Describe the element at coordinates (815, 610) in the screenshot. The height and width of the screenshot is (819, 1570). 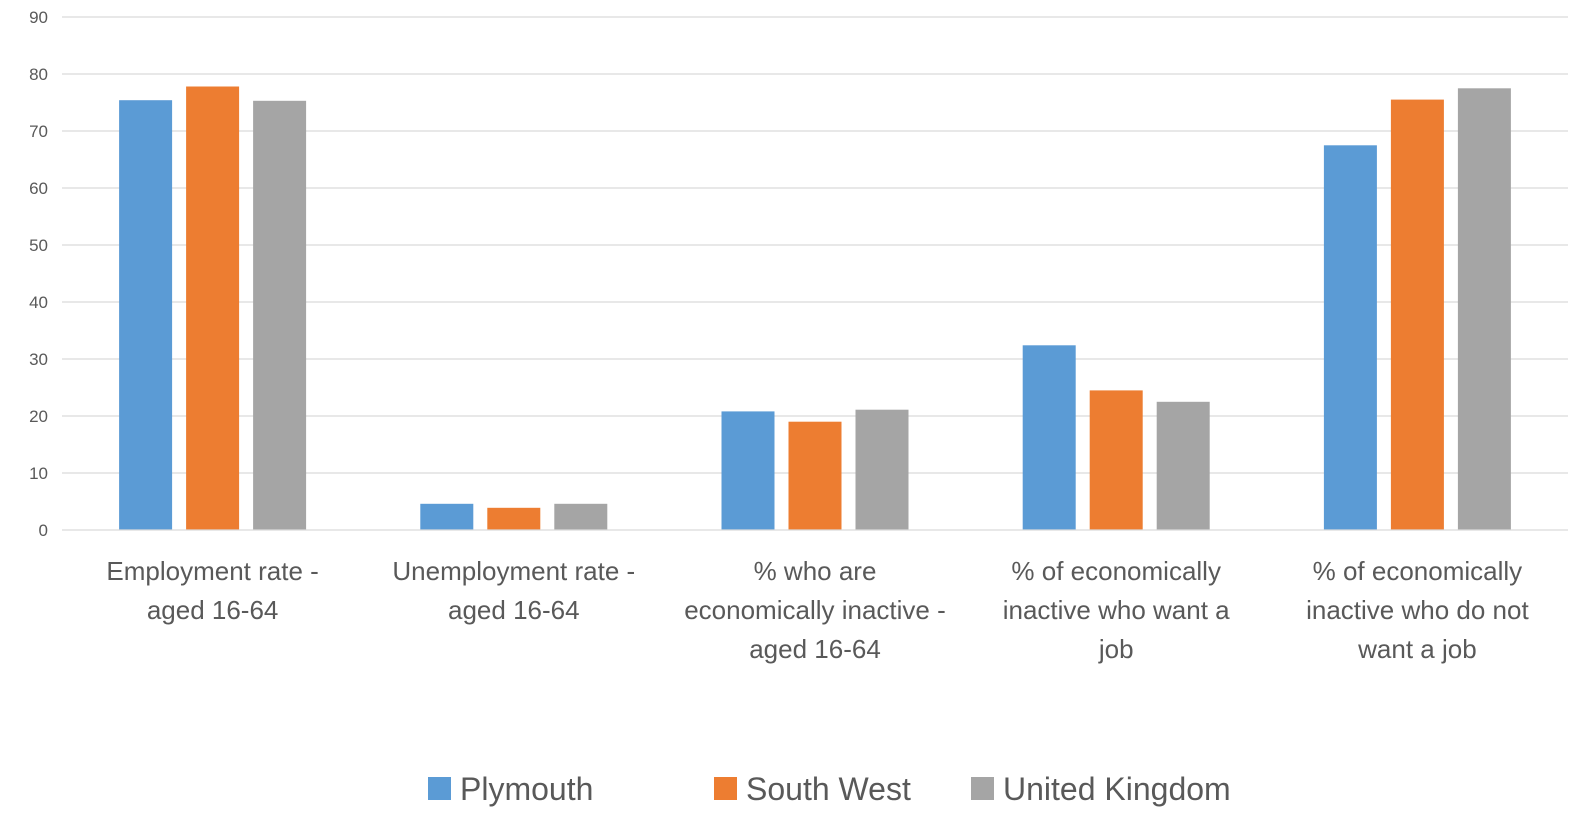
I see `category-label: economically inactive -` at that location.